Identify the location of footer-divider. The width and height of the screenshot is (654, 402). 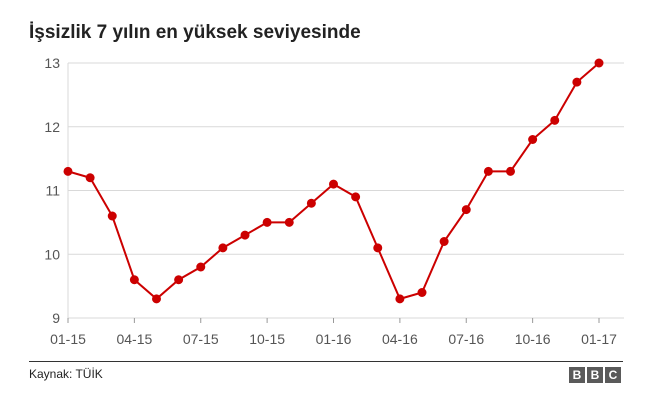
(326, 361).